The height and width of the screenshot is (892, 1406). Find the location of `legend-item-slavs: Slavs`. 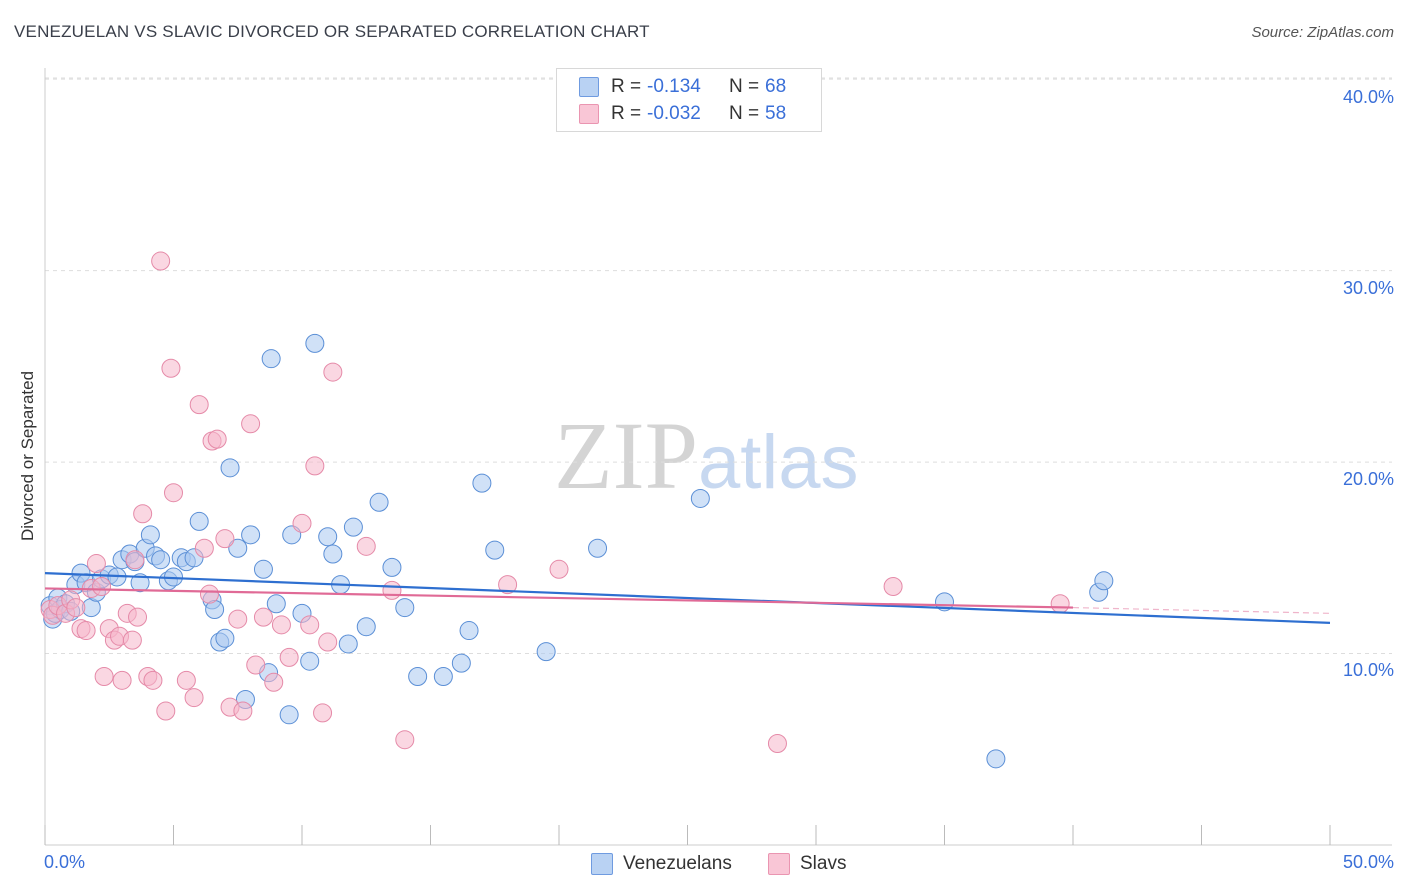

legend-item-slavs: Slavs is located at coordinates (807, 864).